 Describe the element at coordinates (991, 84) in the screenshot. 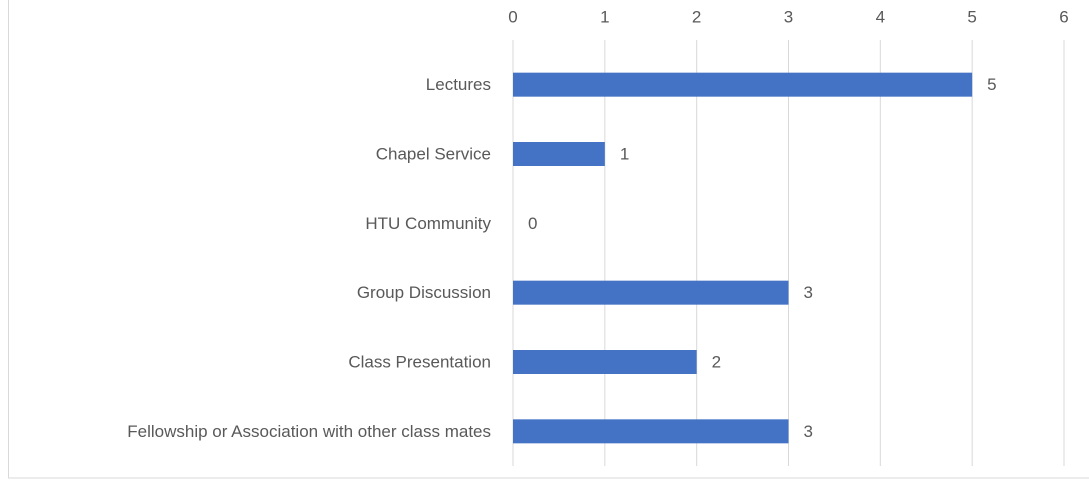

I see `data-label: 5` at that location.